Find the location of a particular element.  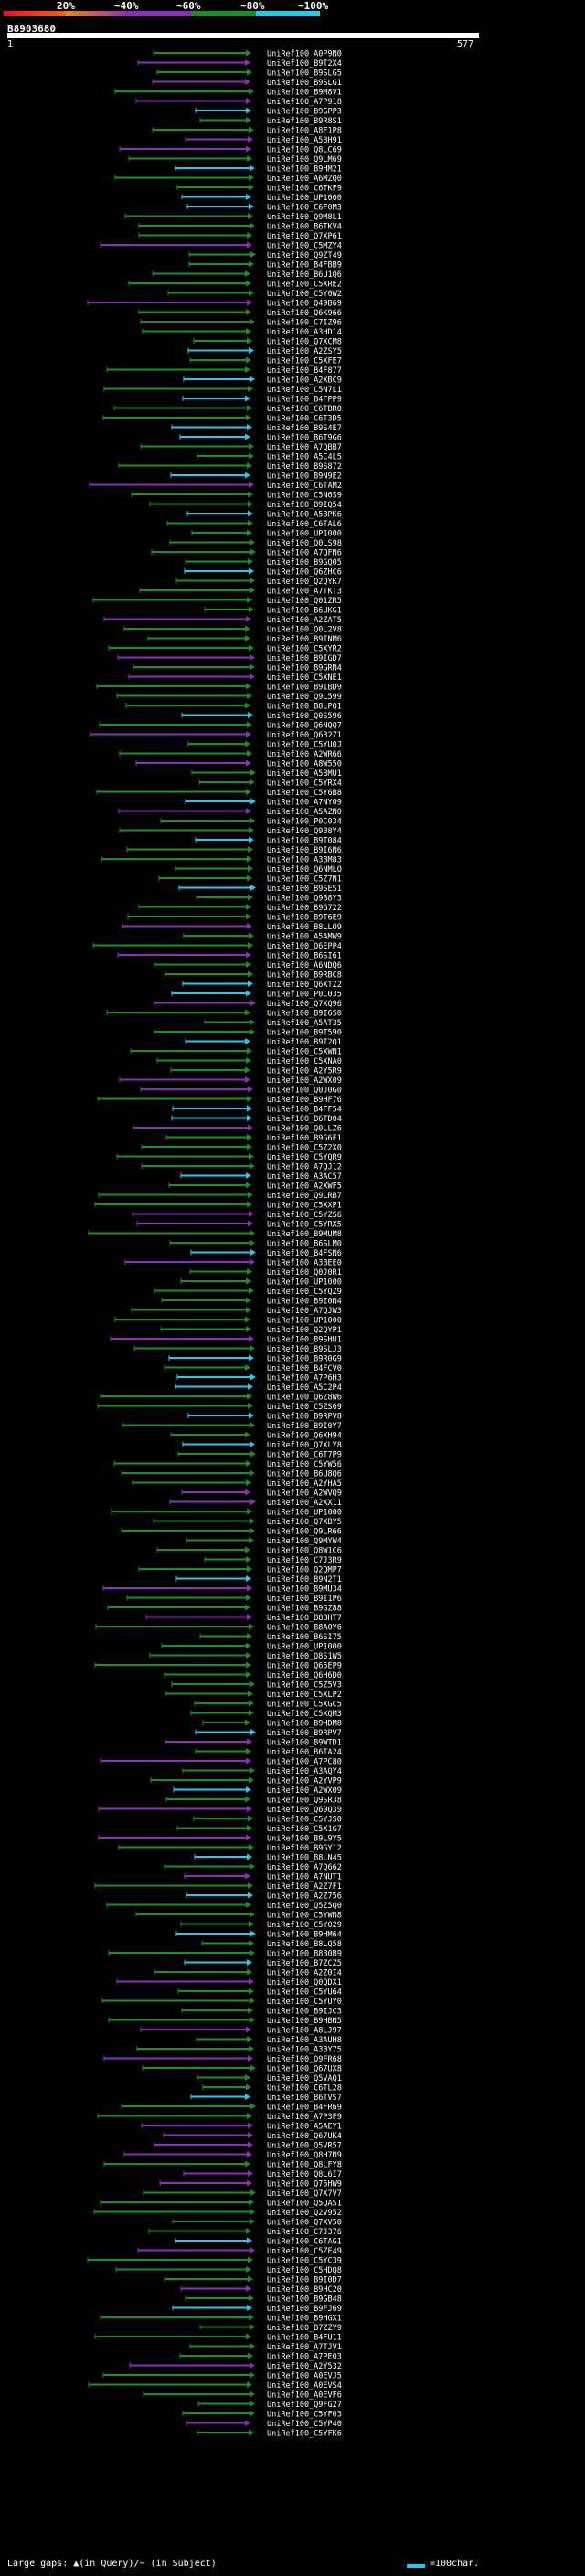

hit-label: UniRef100_Q0QDX1 is located at coordinates (304, 1983).